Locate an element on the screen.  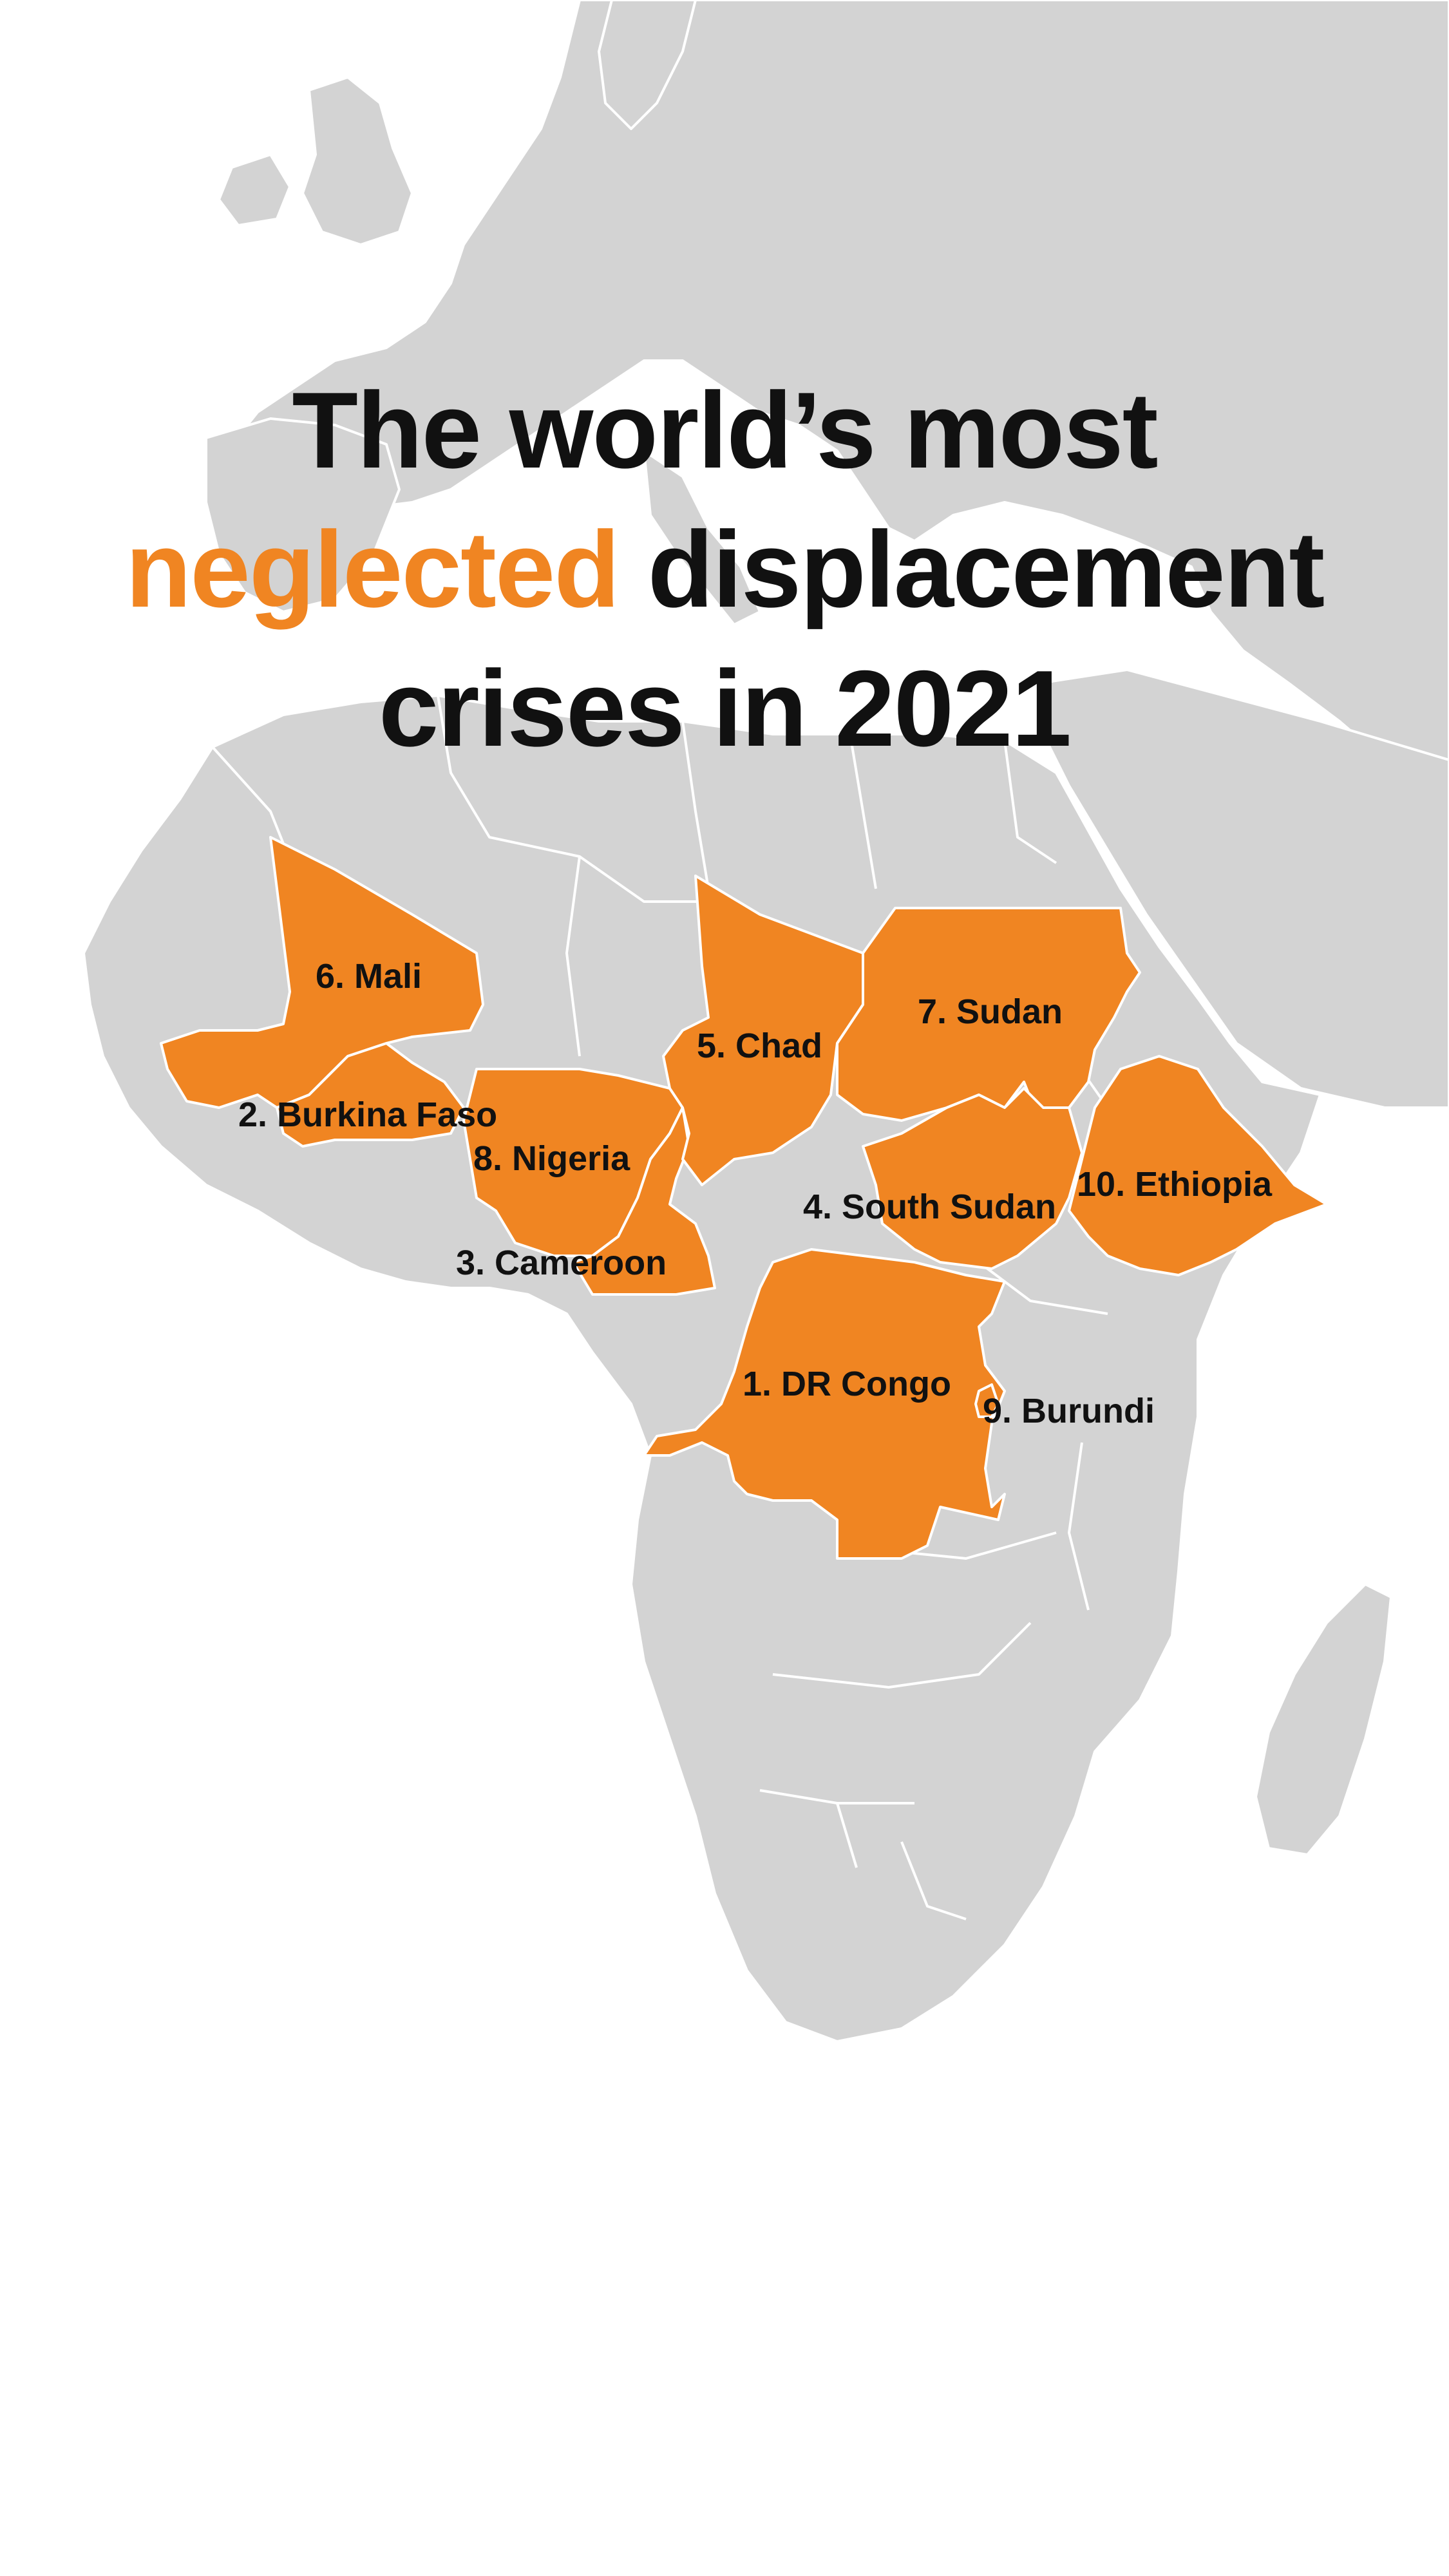
iberia-landmass is located at coordinates (303, 515).